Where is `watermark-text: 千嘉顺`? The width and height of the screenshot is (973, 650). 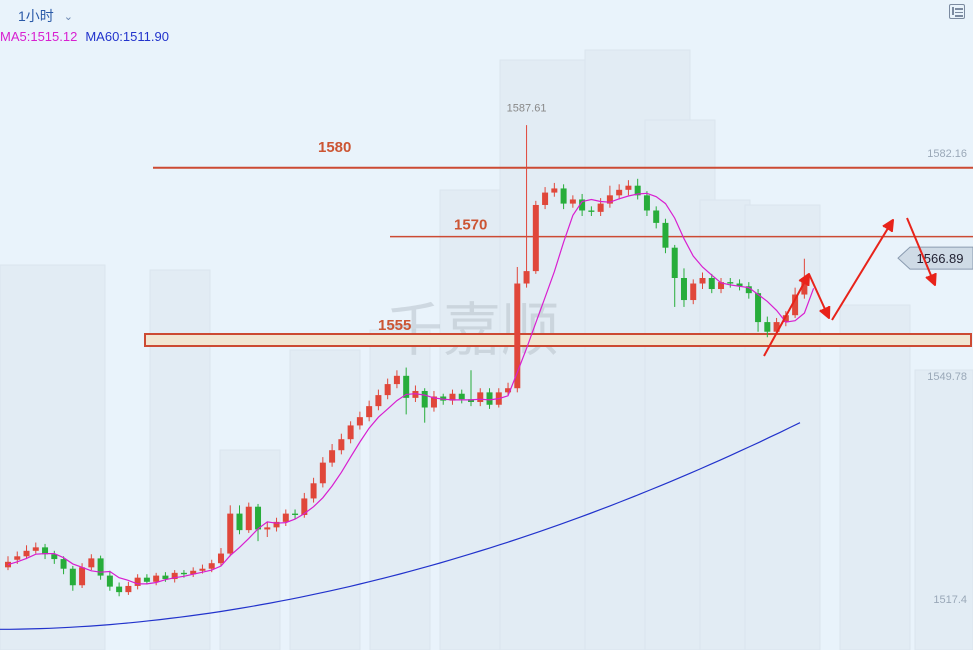 watermark-text: 千嘉顺 is located at coordinates (472, 330).